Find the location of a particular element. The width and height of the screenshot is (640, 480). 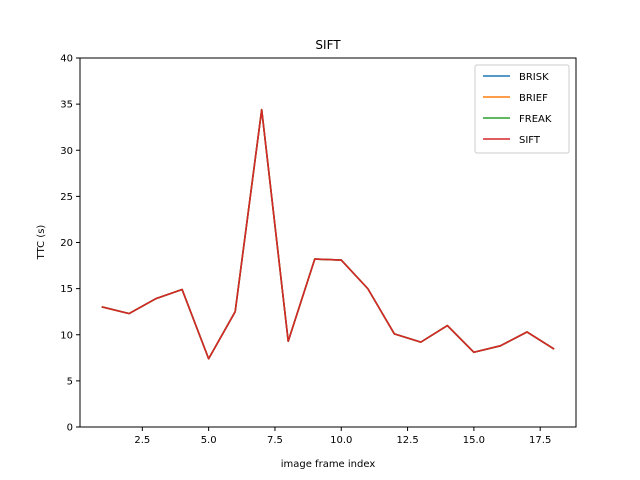

y-tick-label: 5 is located at coordinates (70, 381).